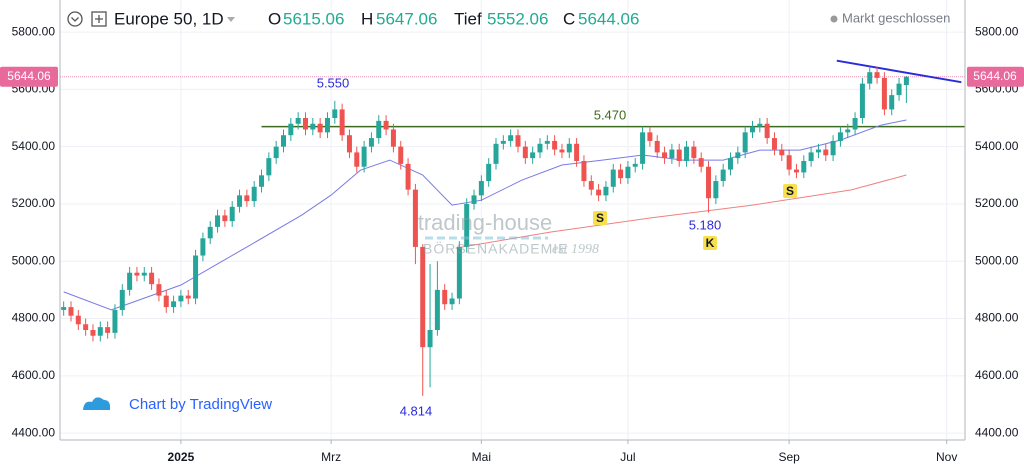 This screenshot has width=1024, height=468. I want to click on x-tick-label: Sep, so click(789, 457).